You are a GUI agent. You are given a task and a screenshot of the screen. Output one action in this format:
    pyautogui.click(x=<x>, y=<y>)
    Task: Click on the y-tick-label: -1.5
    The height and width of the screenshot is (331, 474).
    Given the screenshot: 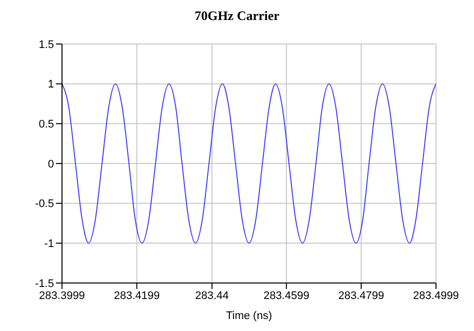 What is the action you would take?
    pyautogui.click(x=44, y=284)
    